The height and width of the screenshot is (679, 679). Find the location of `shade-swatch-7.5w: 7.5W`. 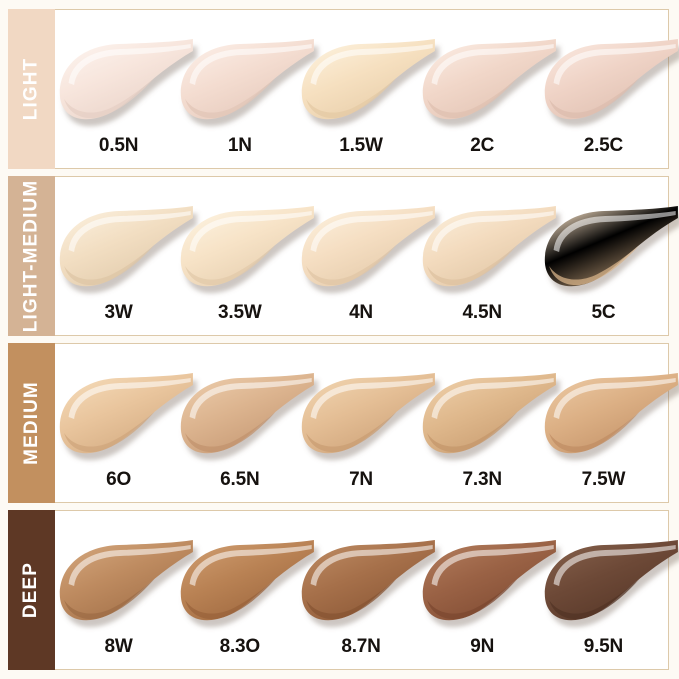

shade-swatch-7.5w: 7.5W is located at coordinates (611, 421).